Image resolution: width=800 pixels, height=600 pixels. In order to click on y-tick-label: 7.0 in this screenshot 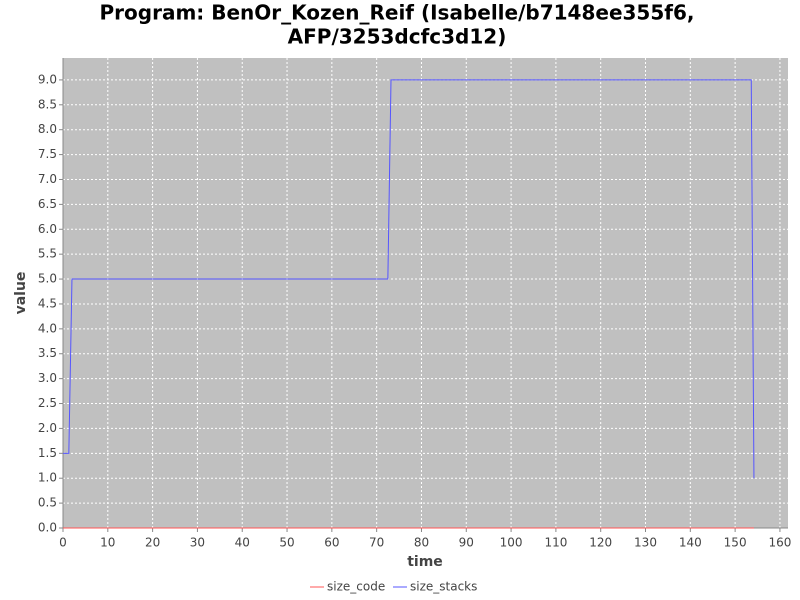, I will do `click(47, 179)`.